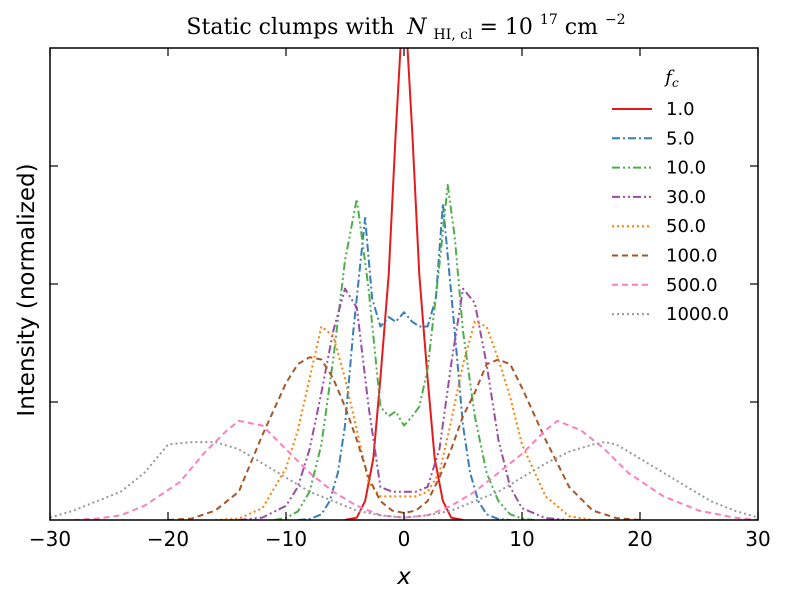 This screenshot has height=603, width=789. I want to click on x-tick-label: 0, so click(404, 539).